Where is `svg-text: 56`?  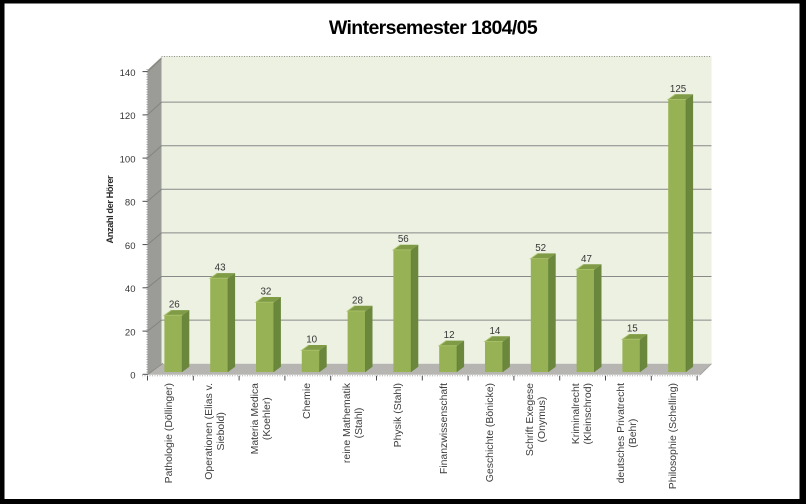
svg-text: 56 is located at coordinates (403, 239).